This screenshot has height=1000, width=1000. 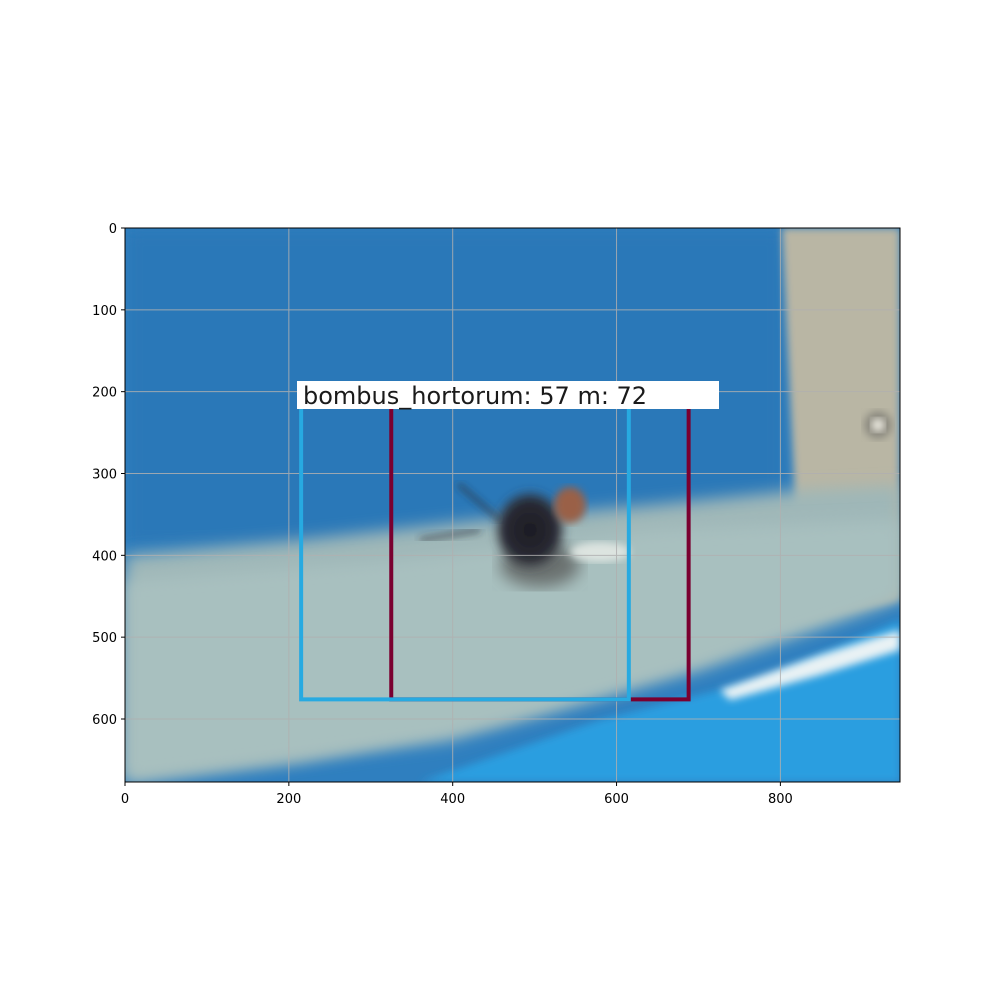 I want to click on x-axis-ticks: 0 200 400 600 800, so click(x=457, y=794).